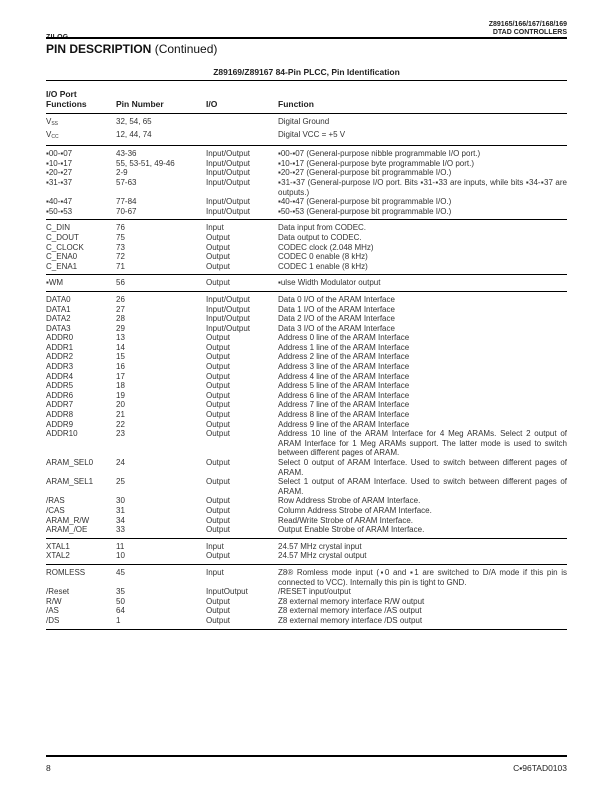  Describe the element at coordinates (161, 405) in the screenshot. I see `pin-number: 20` at that location.